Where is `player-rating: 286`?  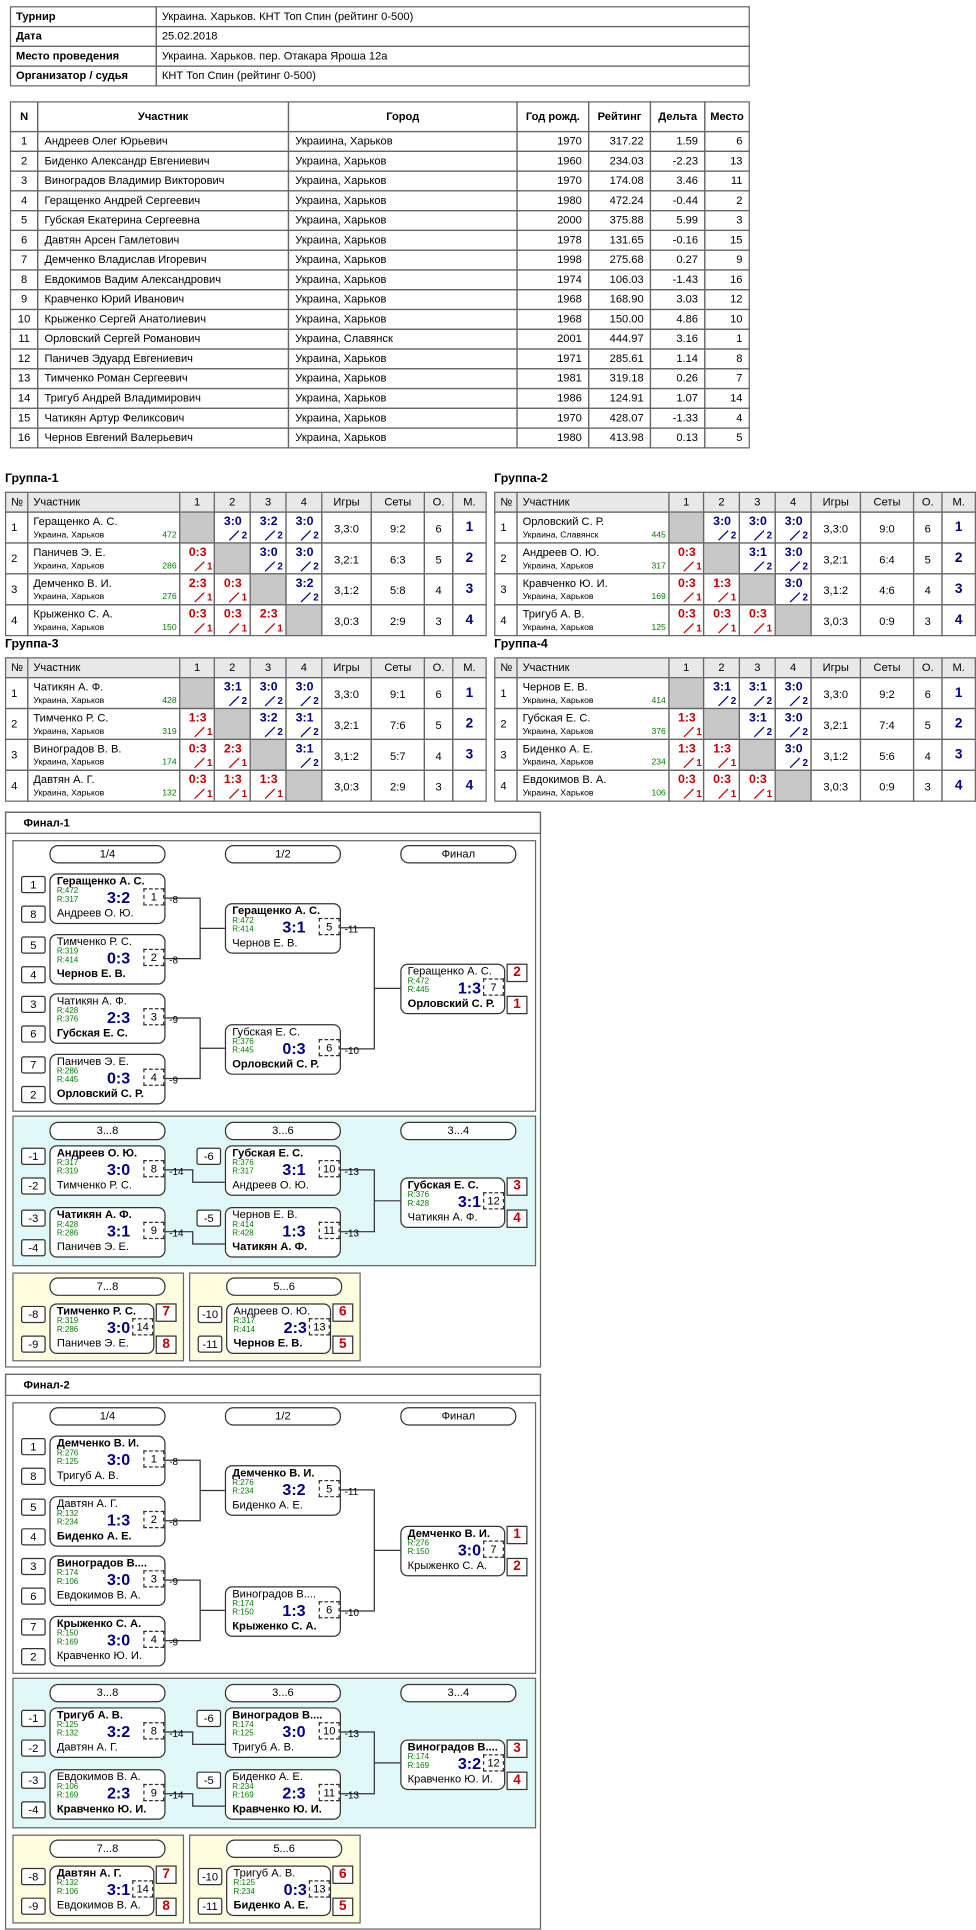
player-rating: 286 is located at coordinates (169, 566).